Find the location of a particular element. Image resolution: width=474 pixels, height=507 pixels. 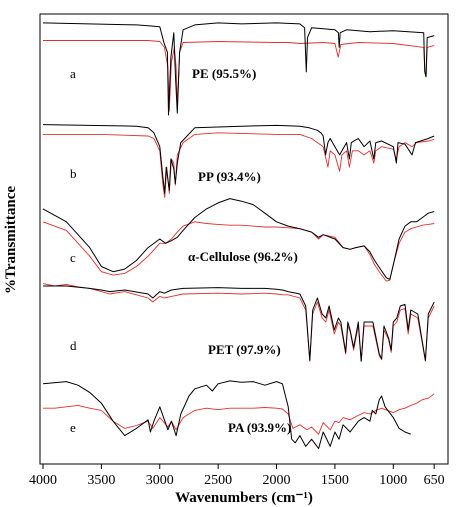

x-tick-label: 650 is located at coordinates (434, 480).